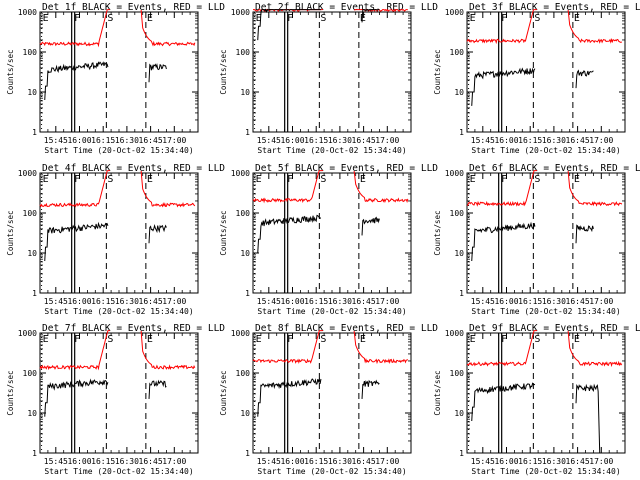 The image size is (640, 480). What do you see at coordinates (133, 7) in the screenshot?
I see `panel-title: Det 1f BLACK = Events, RED = LLD` at bounding box center [133, 7].